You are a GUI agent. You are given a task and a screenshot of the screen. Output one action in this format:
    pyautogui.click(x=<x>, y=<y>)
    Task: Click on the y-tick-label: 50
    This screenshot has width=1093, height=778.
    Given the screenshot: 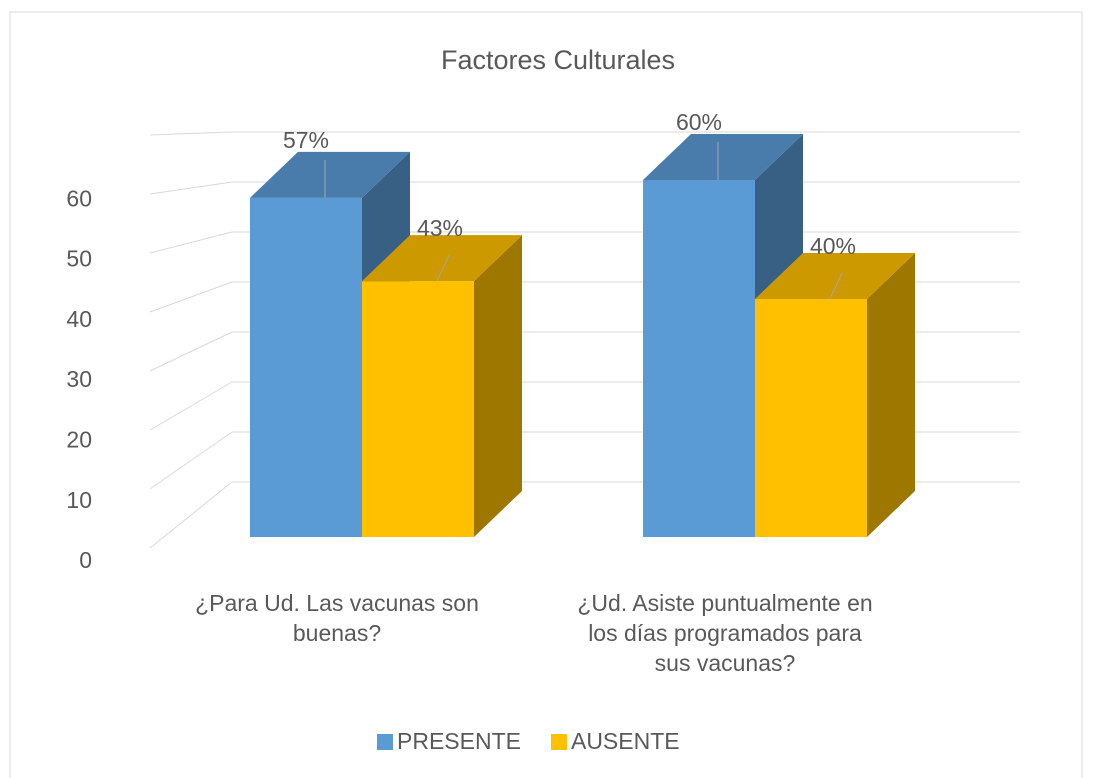 What is the action you would take?
    pyautogui.click(x=79, y=259)
    